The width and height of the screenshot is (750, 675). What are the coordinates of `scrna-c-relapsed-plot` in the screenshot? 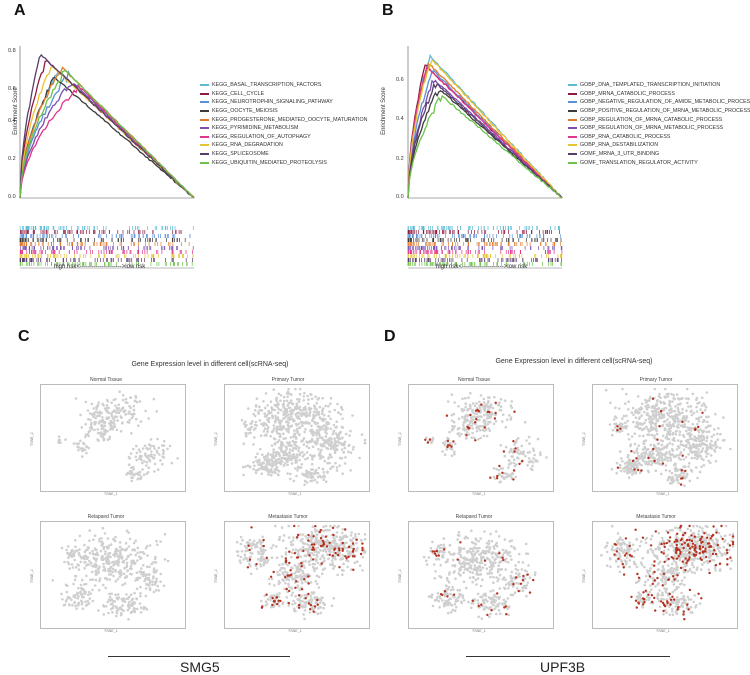 It's located at (113, 575).